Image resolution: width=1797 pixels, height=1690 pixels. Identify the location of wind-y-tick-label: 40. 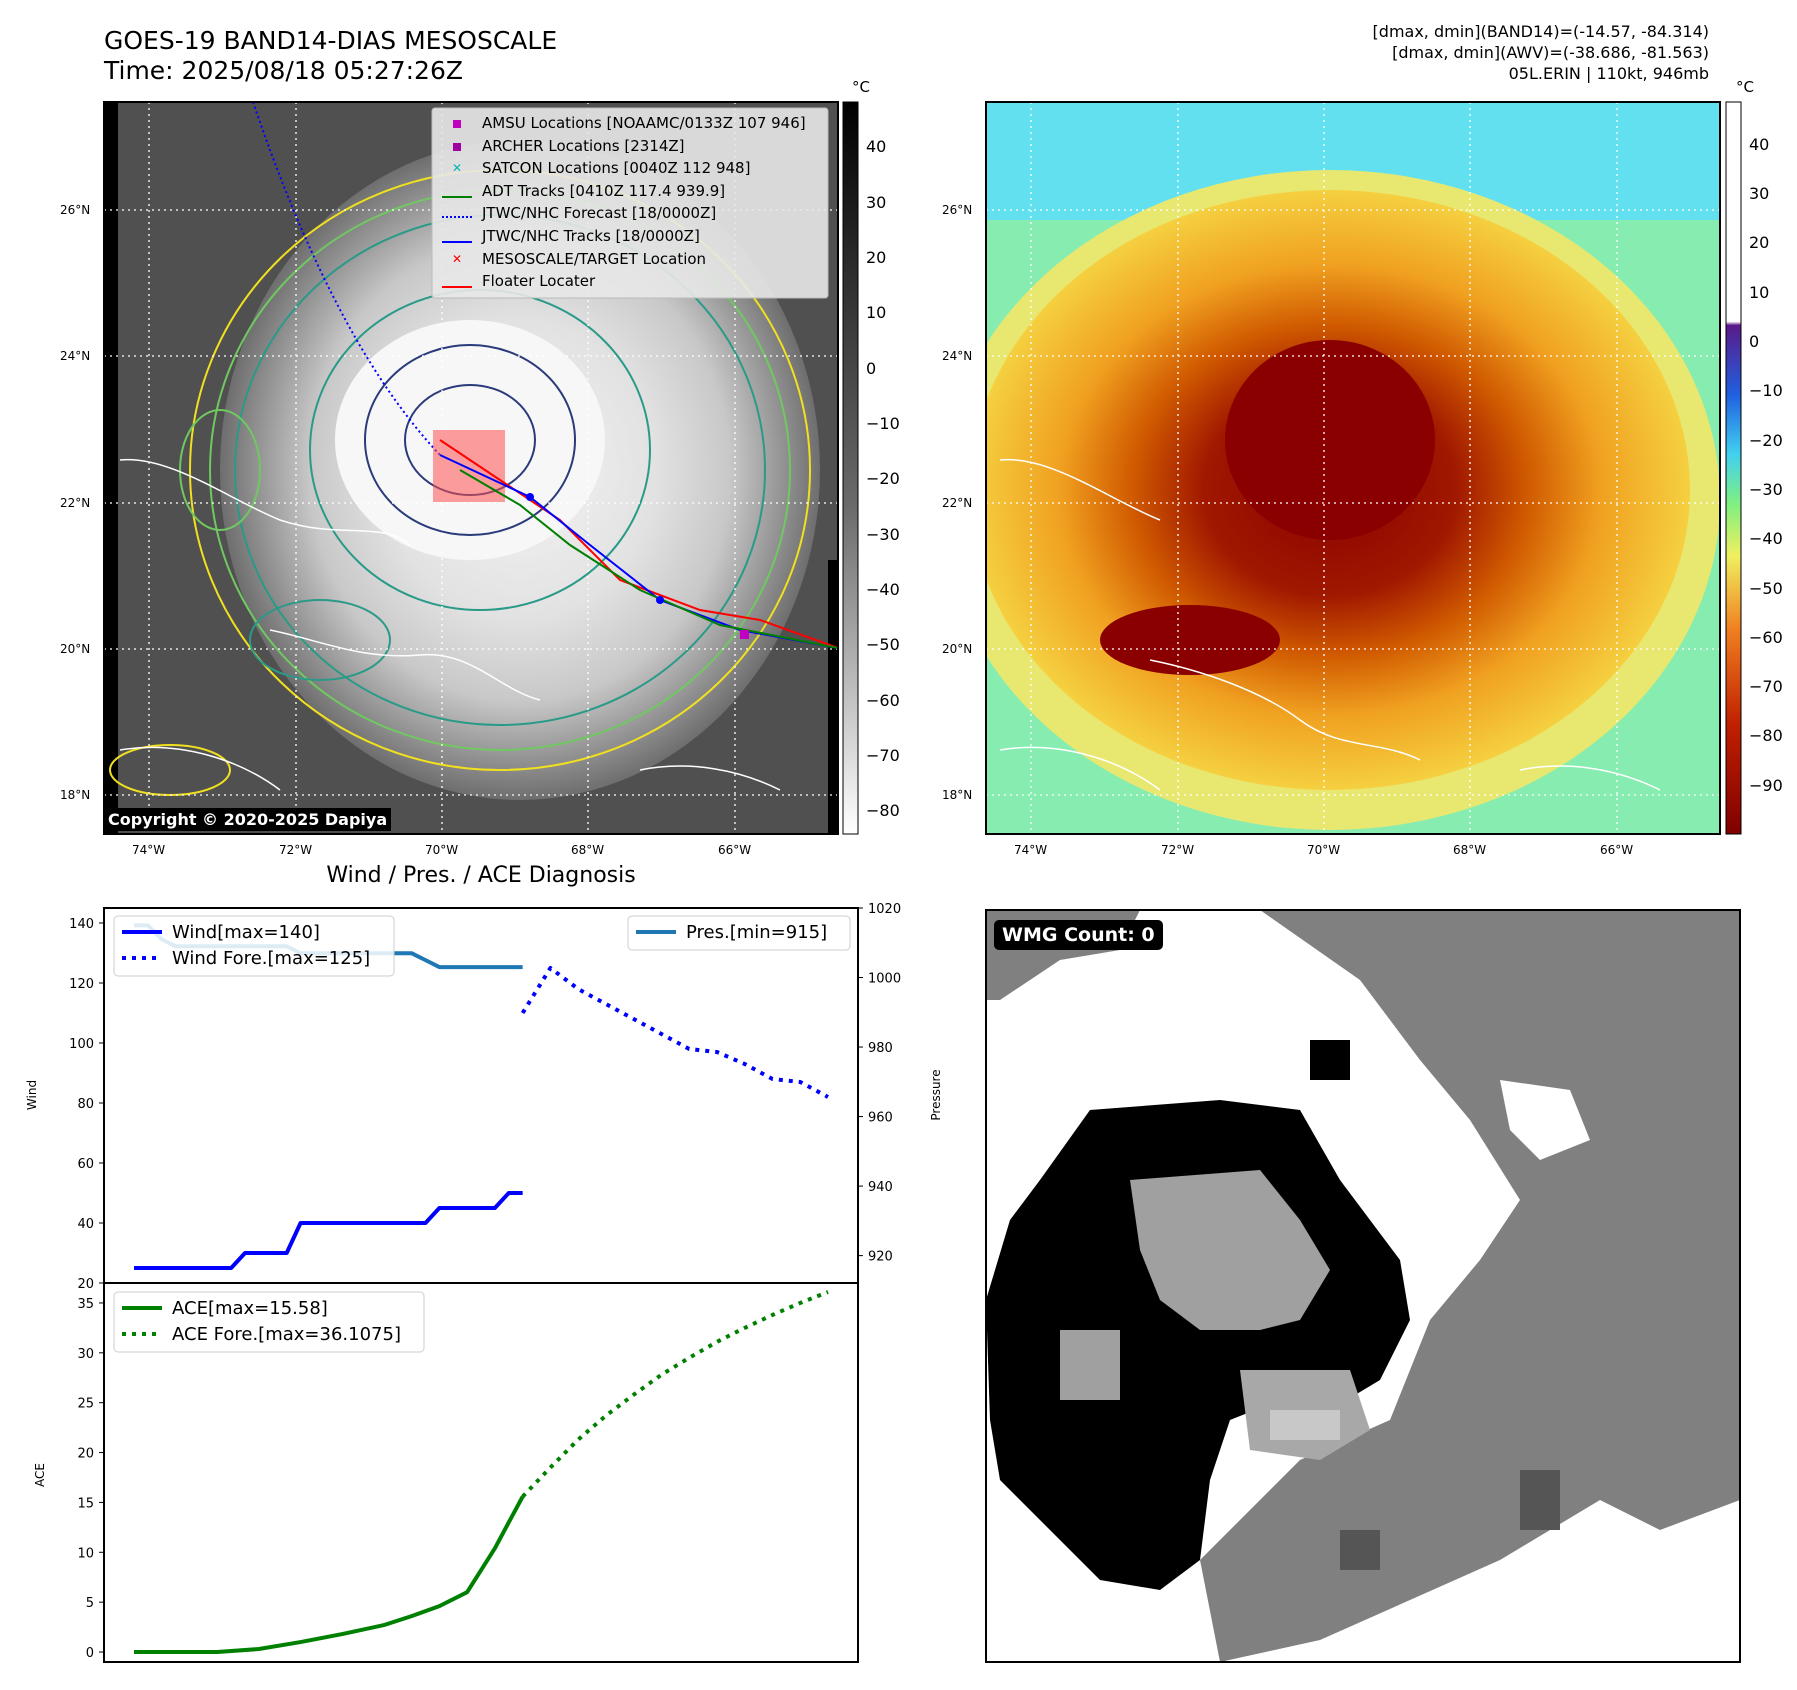
(85, 1224).